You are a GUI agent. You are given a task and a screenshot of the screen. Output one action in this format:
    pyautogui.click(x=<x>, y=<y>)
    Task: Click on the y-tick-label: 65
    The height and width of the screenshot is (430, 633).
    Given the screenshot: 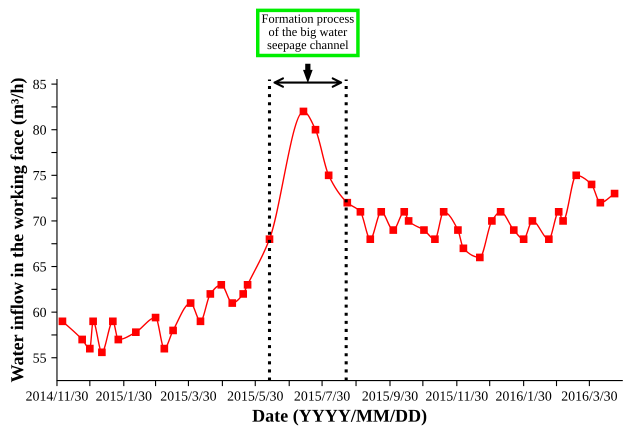 What is the action you would take?
    pyautogui.click(x=39, y=267)
    